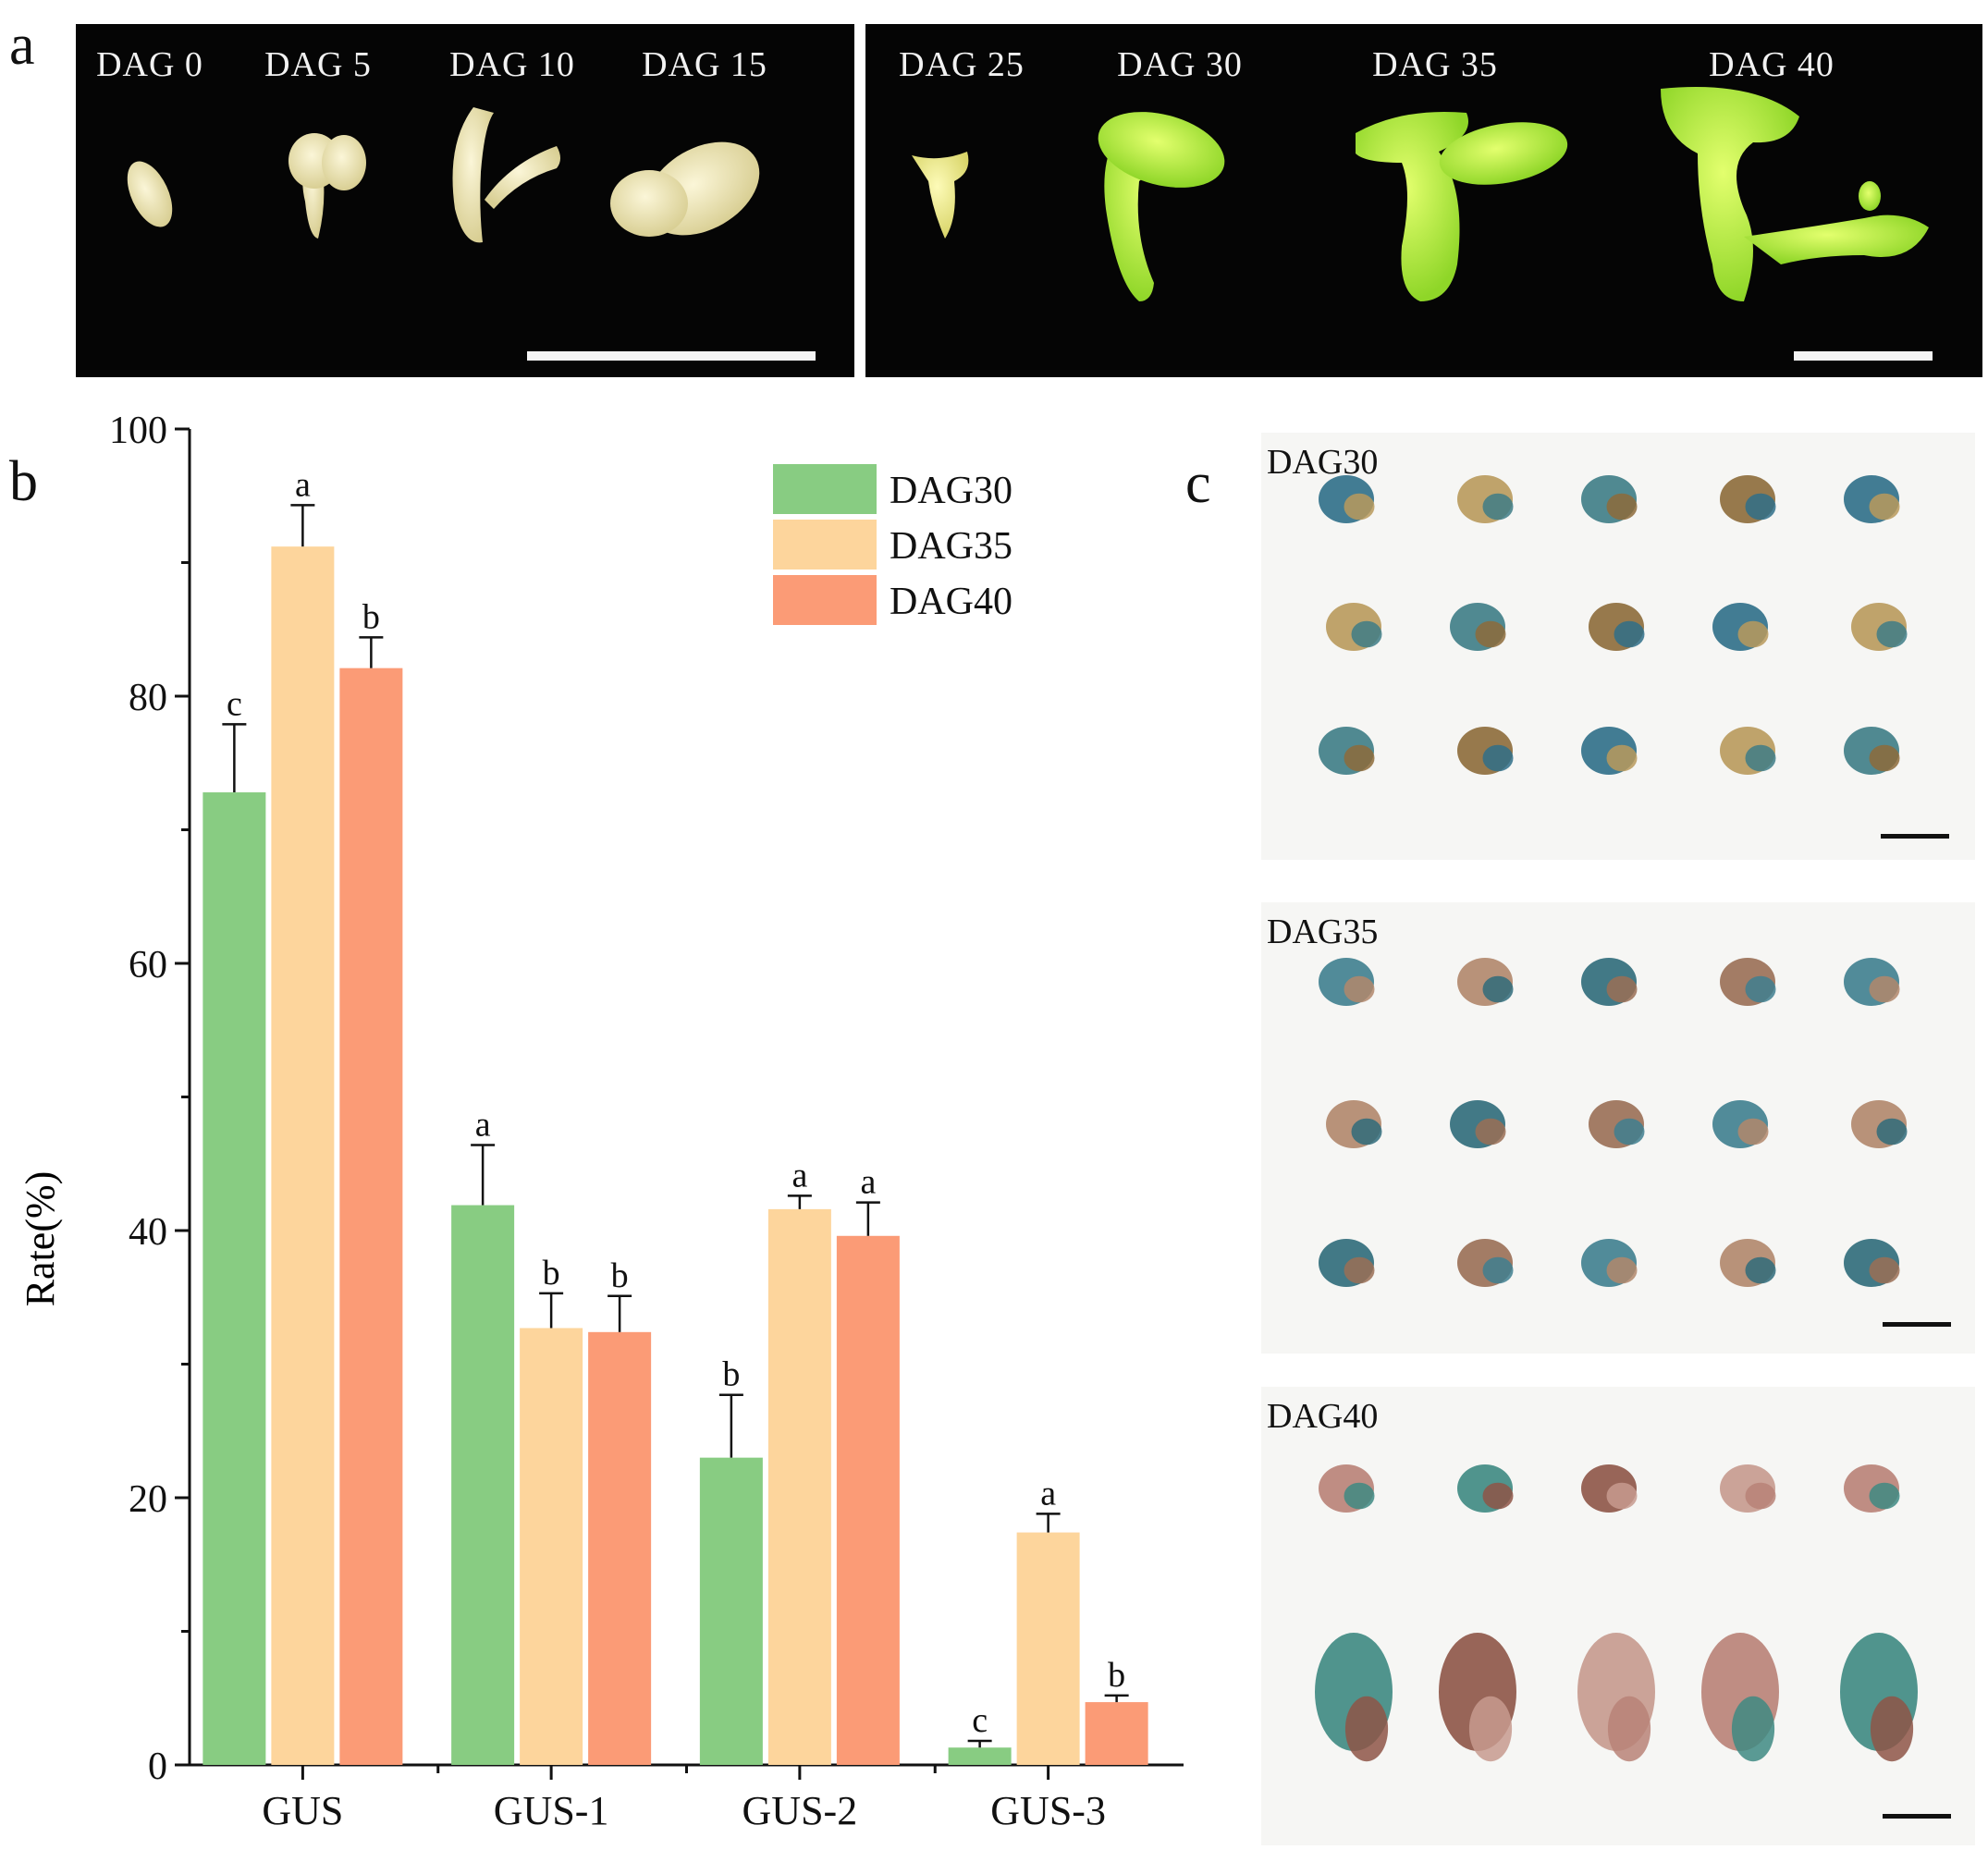 This screenshot has width=1988, height=1862. I want to click on x-tick-label: GUS-2, so click(800, 1811).